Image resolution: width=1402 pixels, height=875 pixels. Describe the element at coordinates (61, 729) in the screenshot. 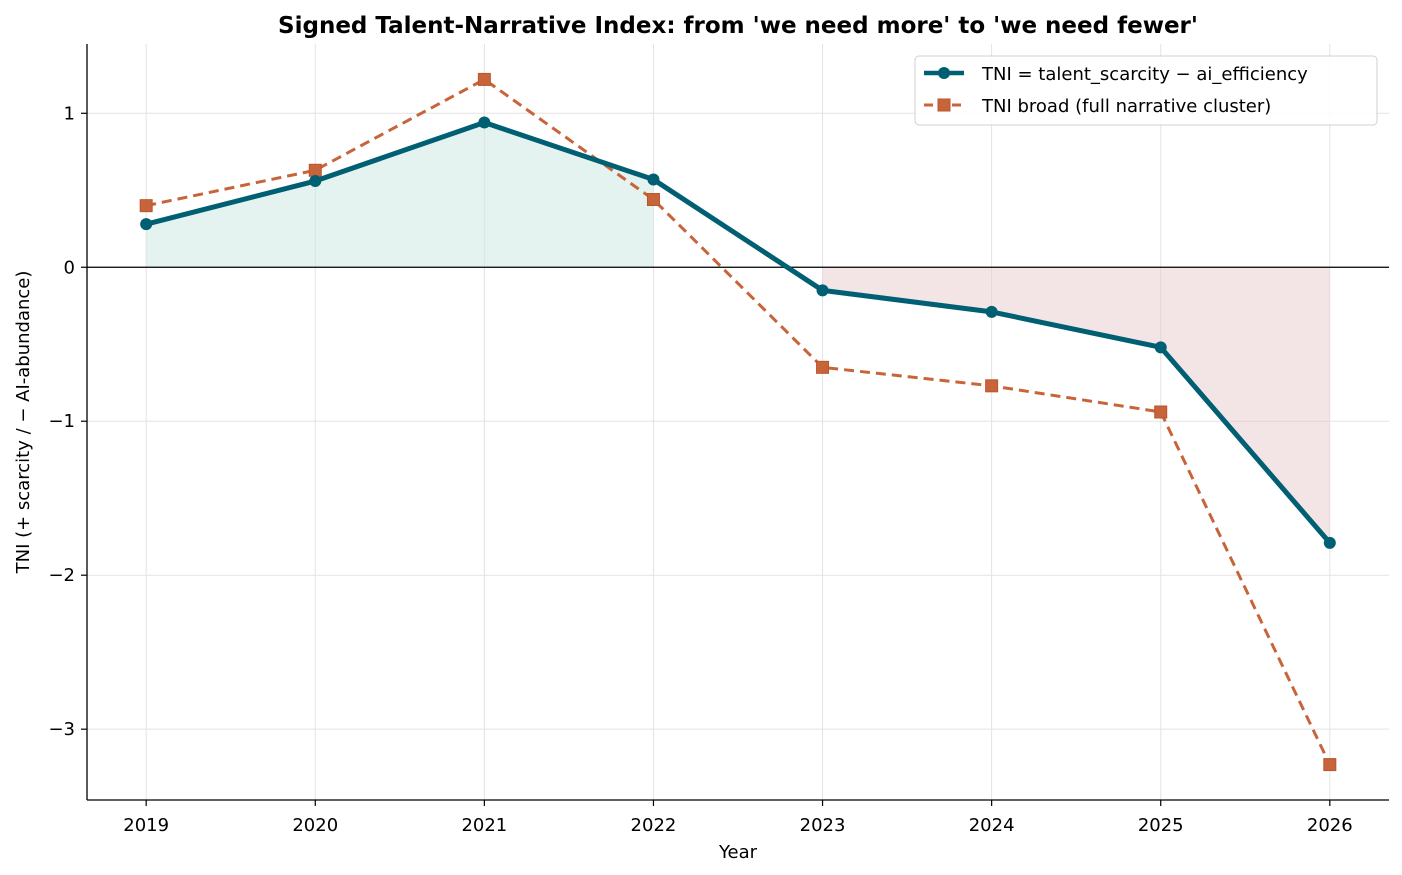

I see `y-tick-label: −3` at that location.